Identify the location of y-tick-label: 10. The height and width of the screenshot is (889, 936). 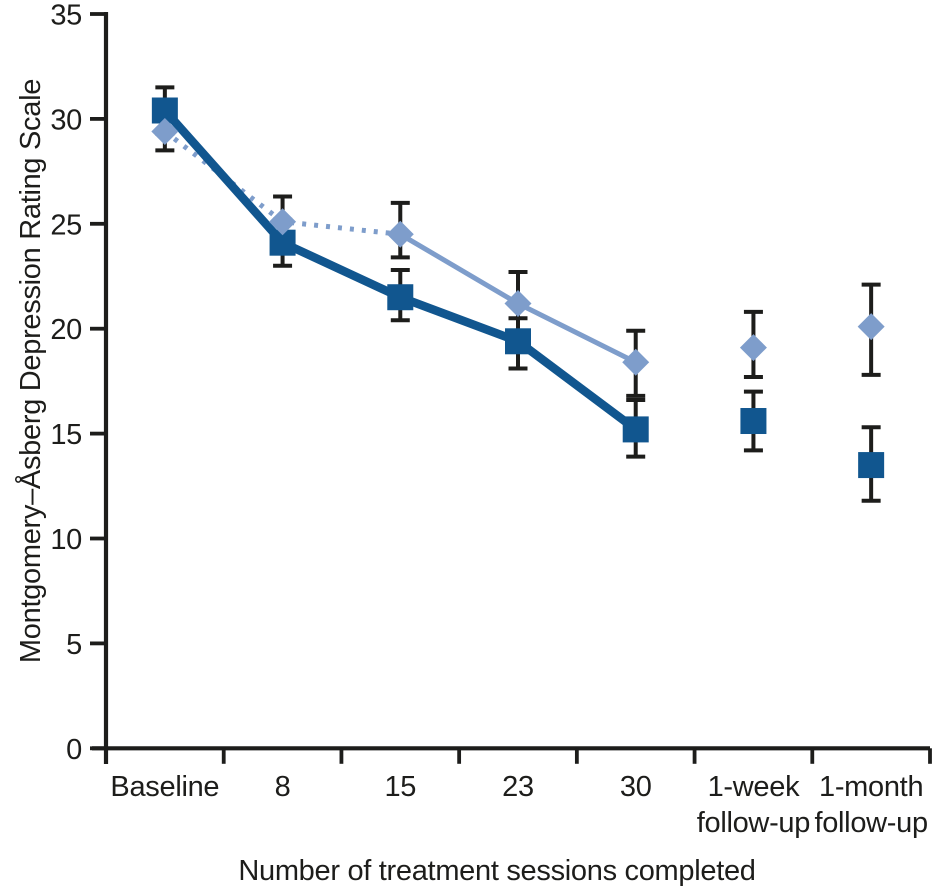
(66, 540).